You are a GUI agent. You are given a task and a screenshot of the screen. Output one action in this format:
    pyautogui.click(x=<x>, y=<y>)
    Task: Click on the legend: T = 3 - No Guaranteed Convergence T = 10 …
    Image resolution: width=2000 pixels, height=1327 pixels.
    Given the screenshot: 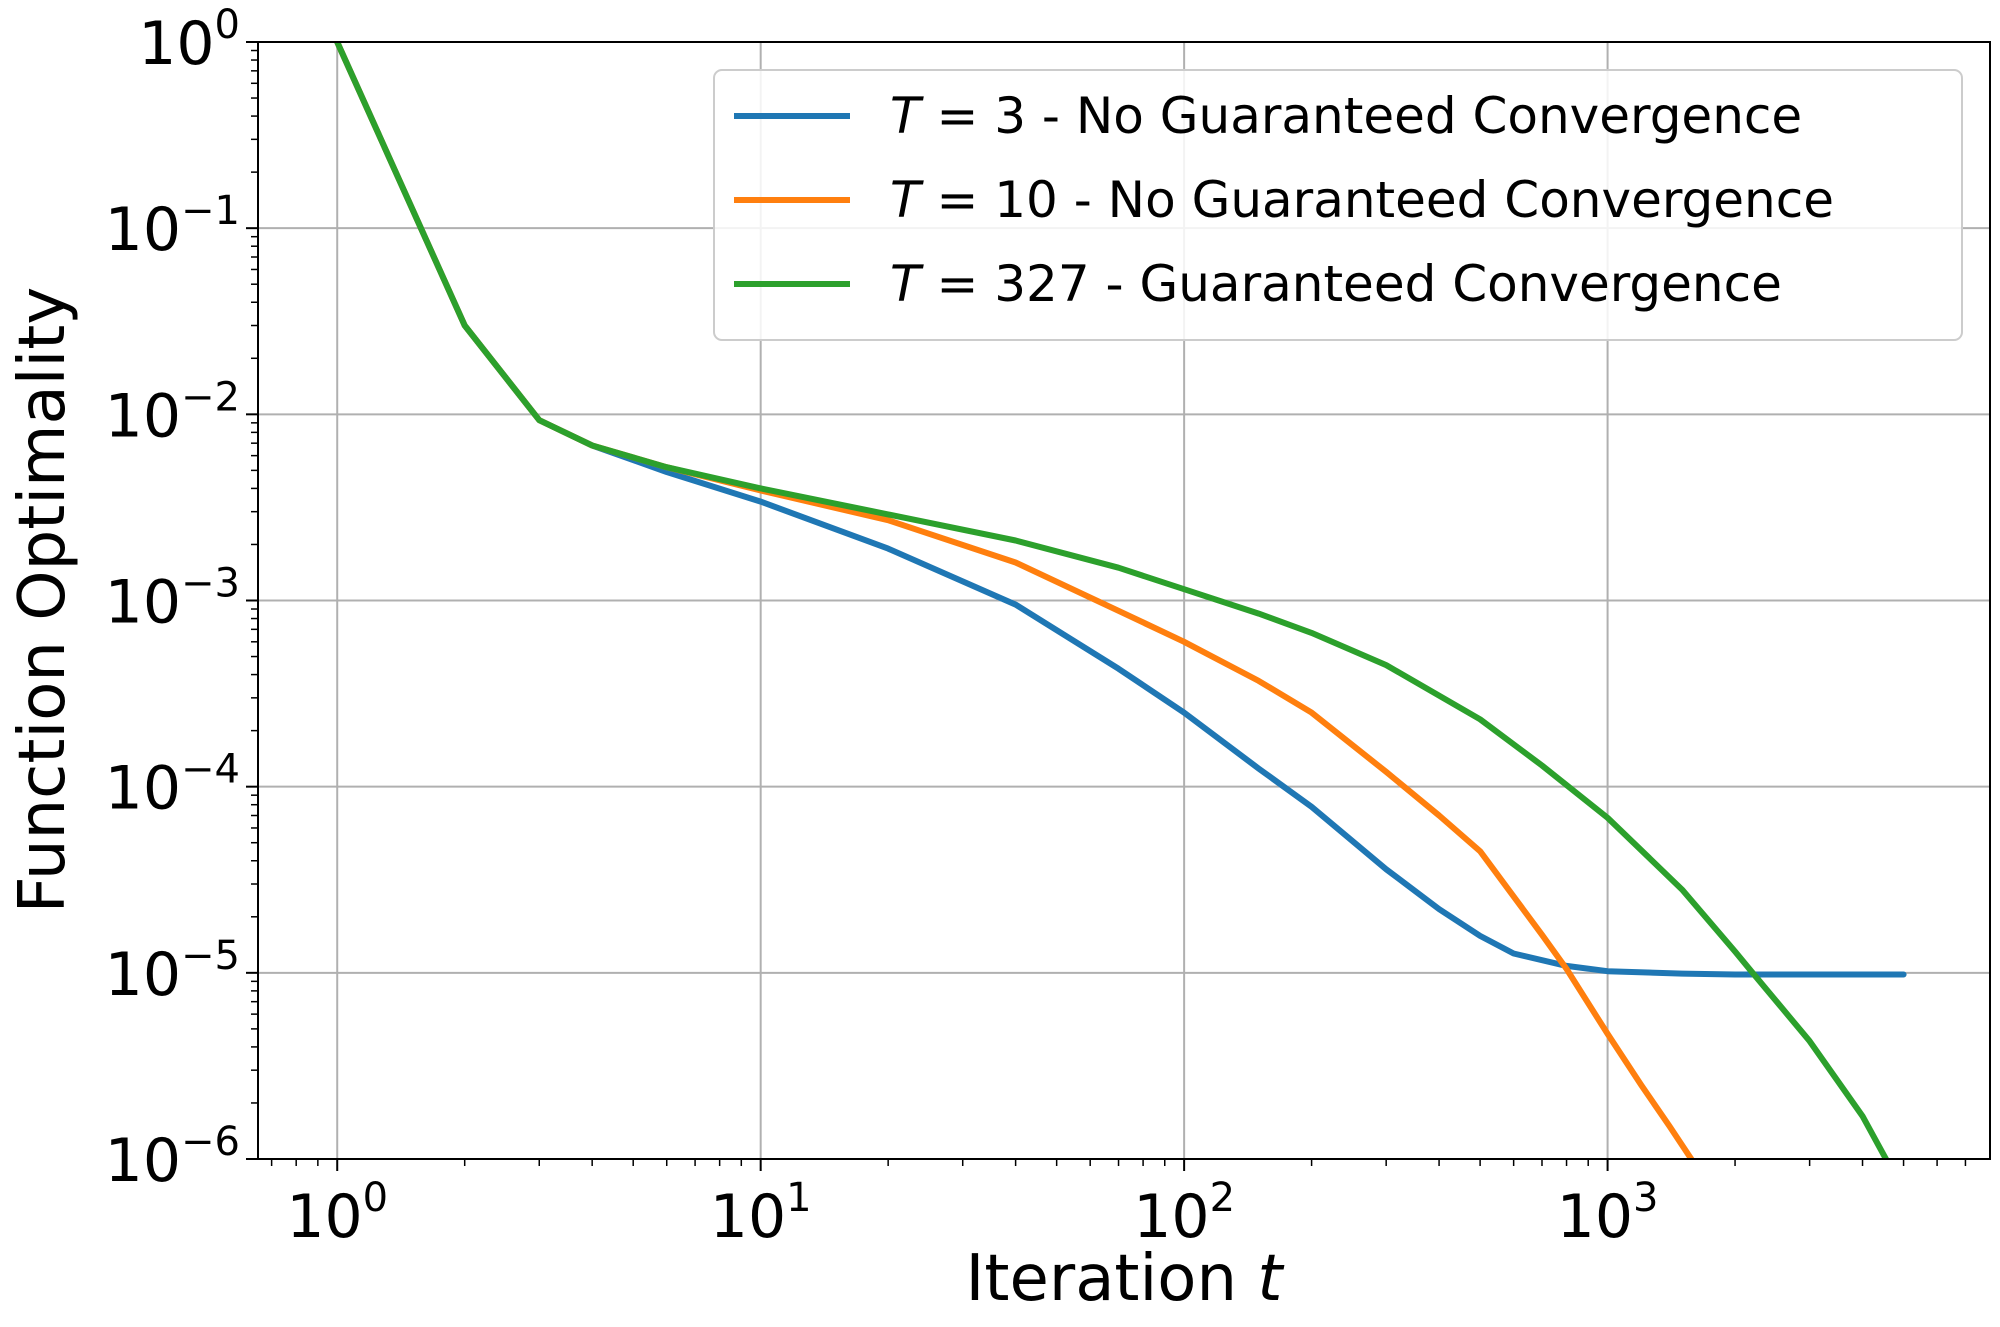 What is the action you would take?
    pyautogui.click(x=1338, y=205)
    